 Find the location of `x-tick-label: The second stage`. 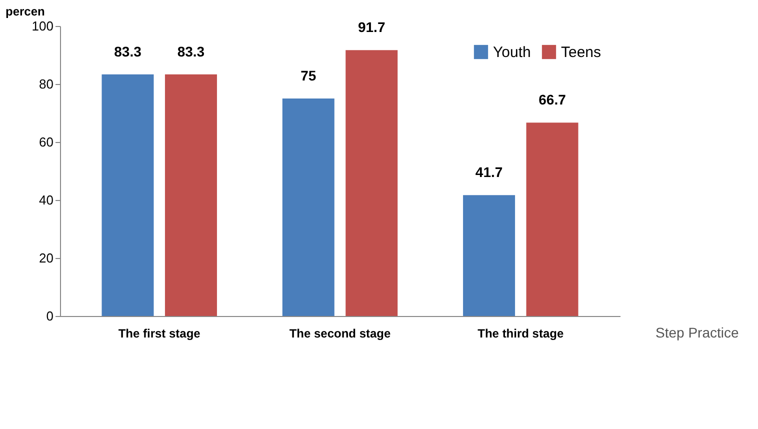

x-tick-label: The second stage is located at coordinates (340, 333).